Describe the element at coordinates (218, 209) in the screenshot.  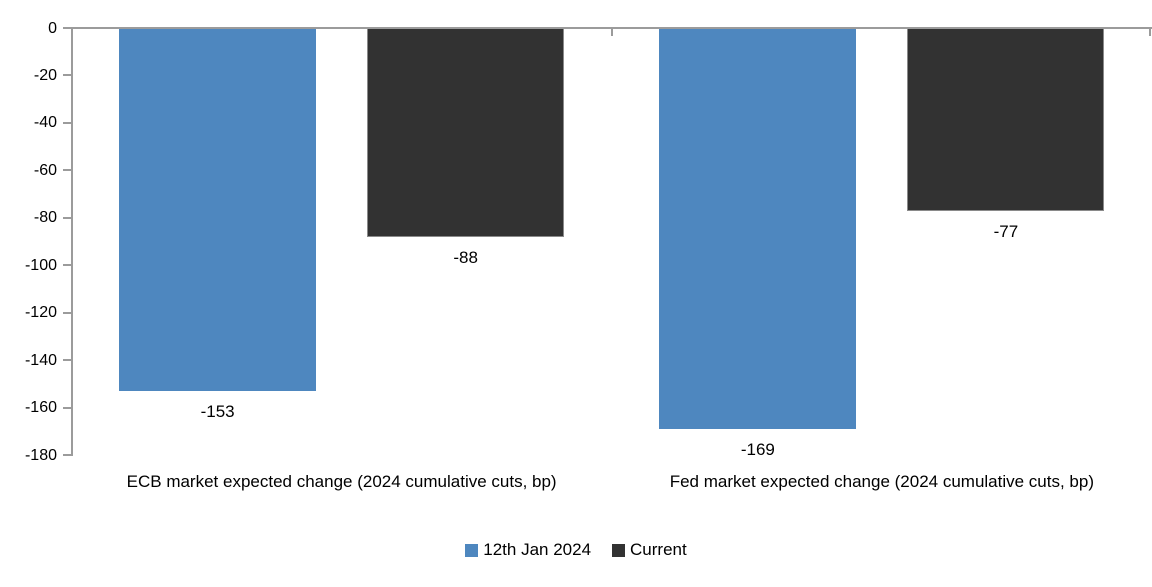
I see `bar-12th-jan-2024-ecb` at that location.